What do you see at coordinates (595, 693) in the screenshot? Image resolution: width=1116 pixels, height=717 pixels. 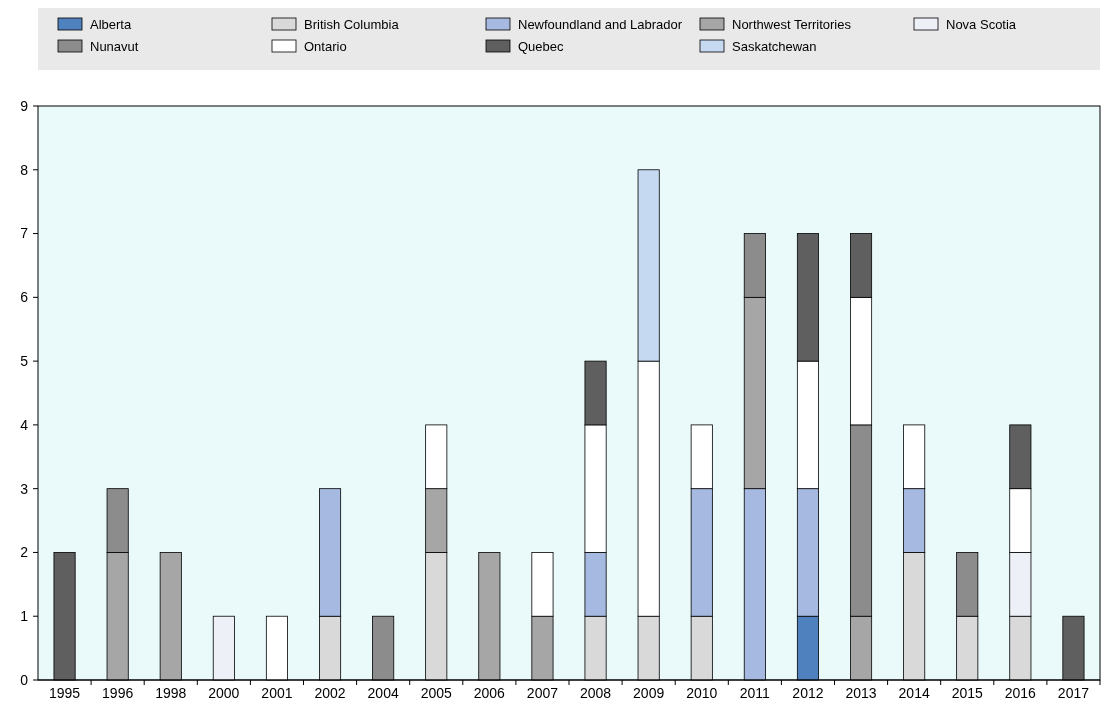 I see `x-tick-label: 2008` at bounding box center [595, 693].